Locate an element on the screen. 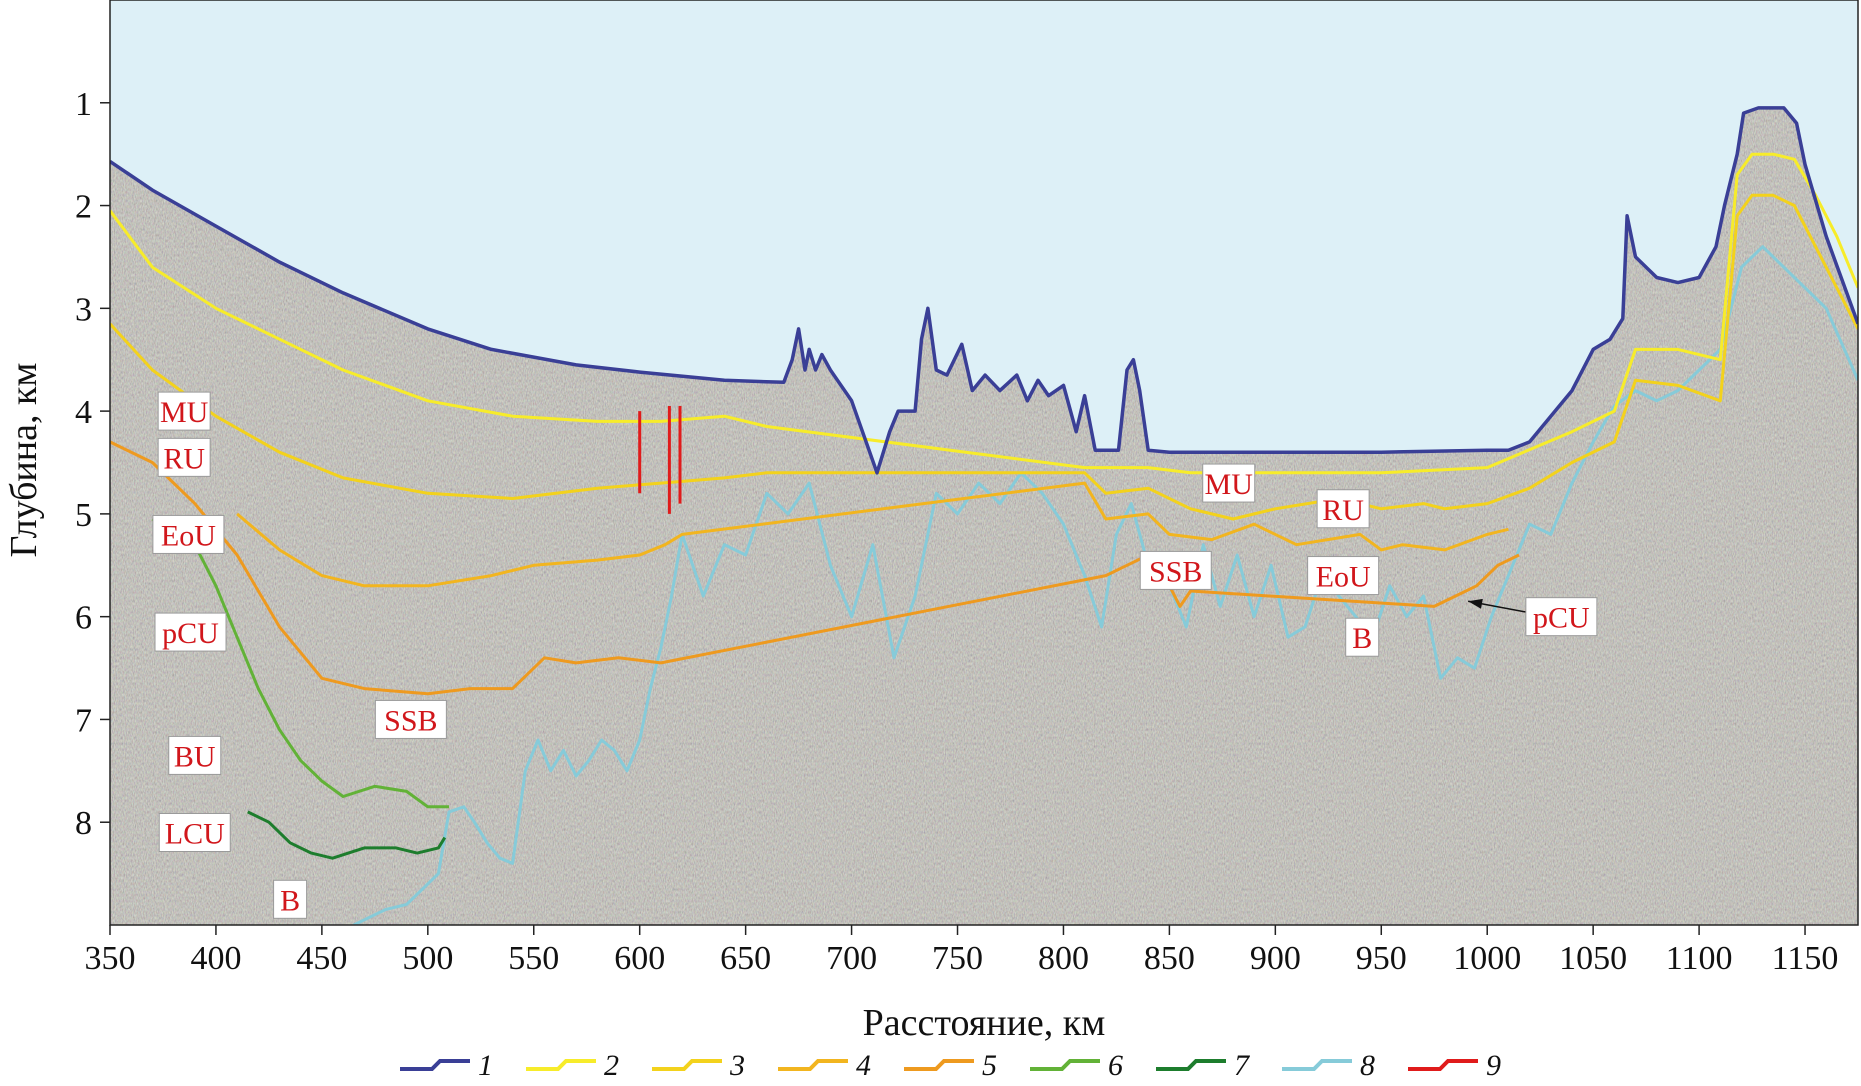 This screenshot has height=1086, width=1861. horizon-label-0: MU is located at coordinates (184, 411).